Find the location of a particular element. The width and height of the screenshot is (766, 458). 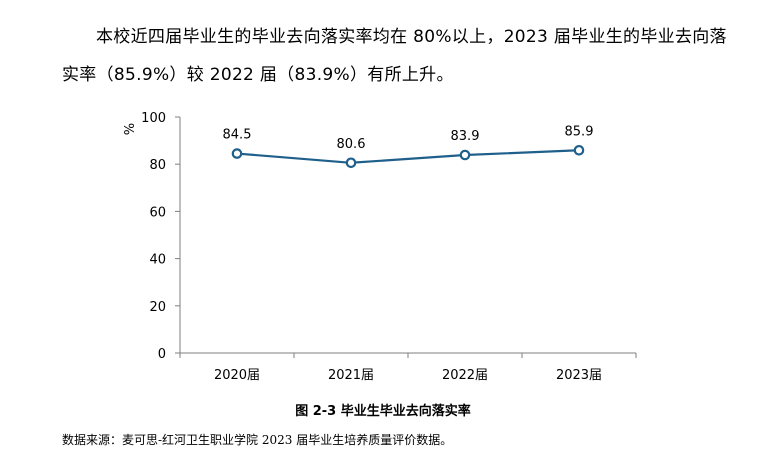

data-label: 85.9 is located at coordinates (579, 131).